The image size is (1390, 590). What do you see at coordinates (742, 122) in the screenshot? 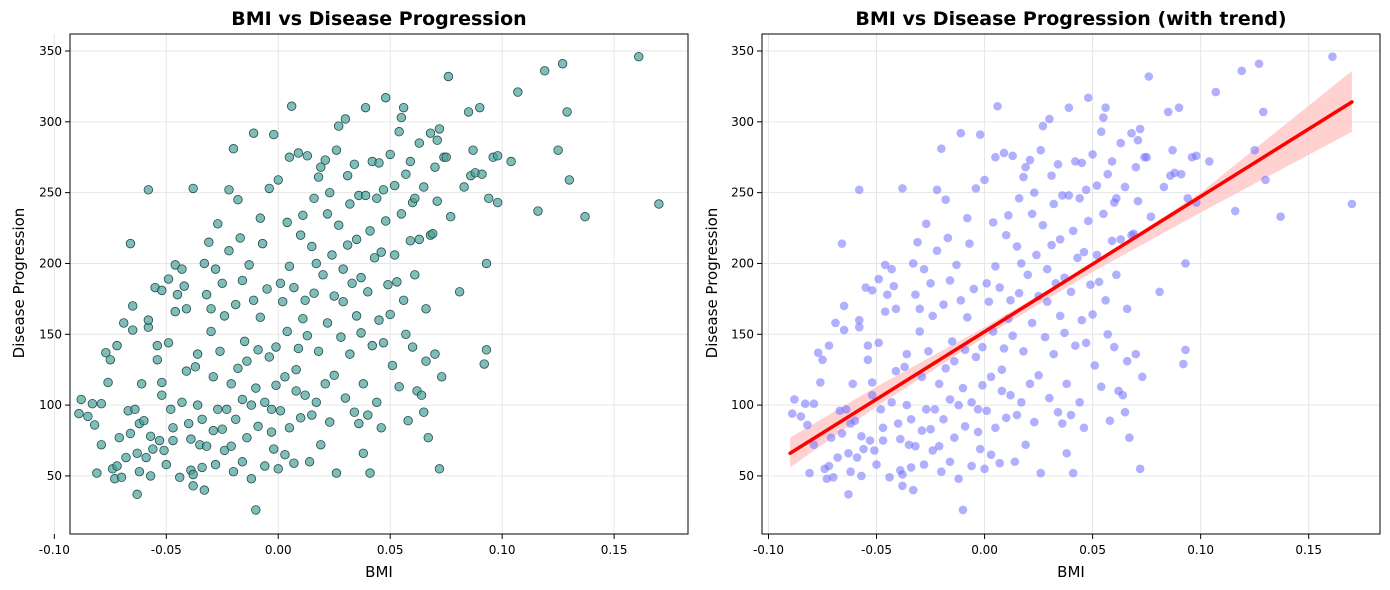
I see `y-tick-label: 300` at bounding box center [742, 122].